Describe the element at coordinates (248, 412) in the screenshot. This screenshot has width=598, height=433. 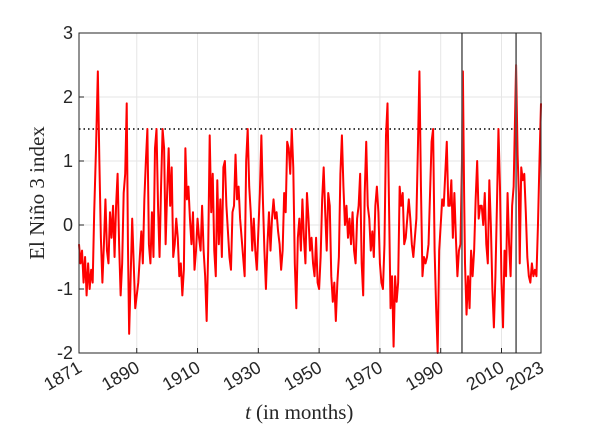
I see `x-axis-label-variable: t` at that location.